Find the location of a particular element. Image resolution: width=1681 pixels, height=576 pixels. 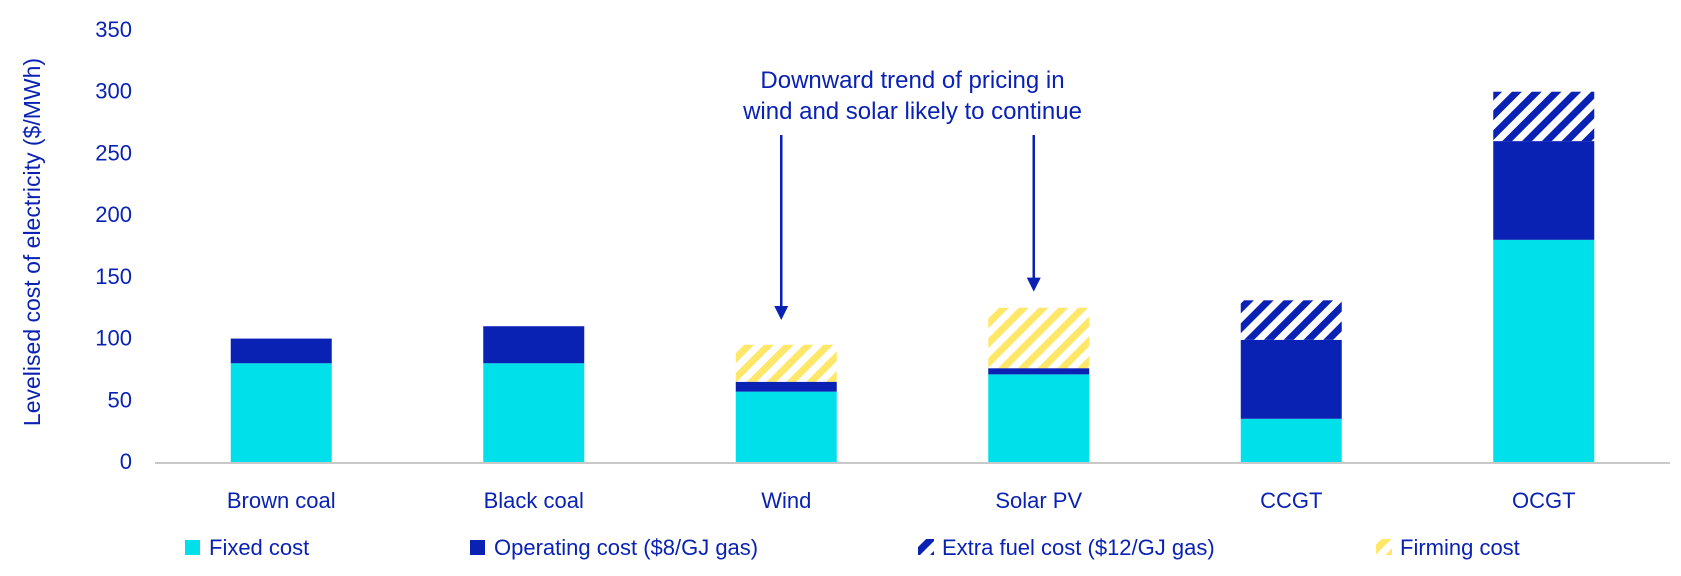

y-axis-label-group: Levelised cost of electricity ($/MWh) is located at coordinates (32, 242).